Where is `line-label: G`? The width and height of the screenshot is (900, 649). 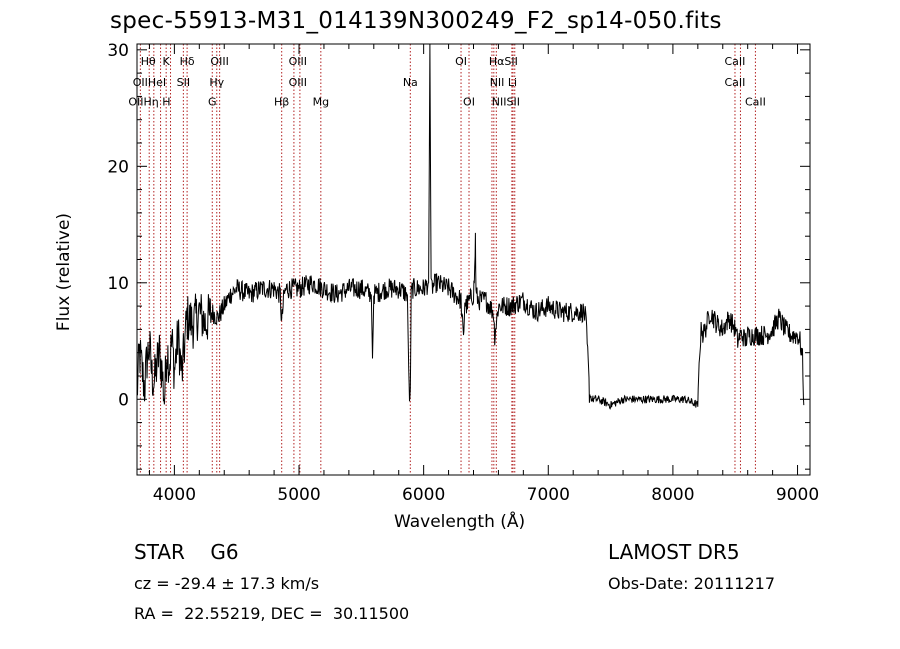 line-label: G is located at coordinates (212, 102).